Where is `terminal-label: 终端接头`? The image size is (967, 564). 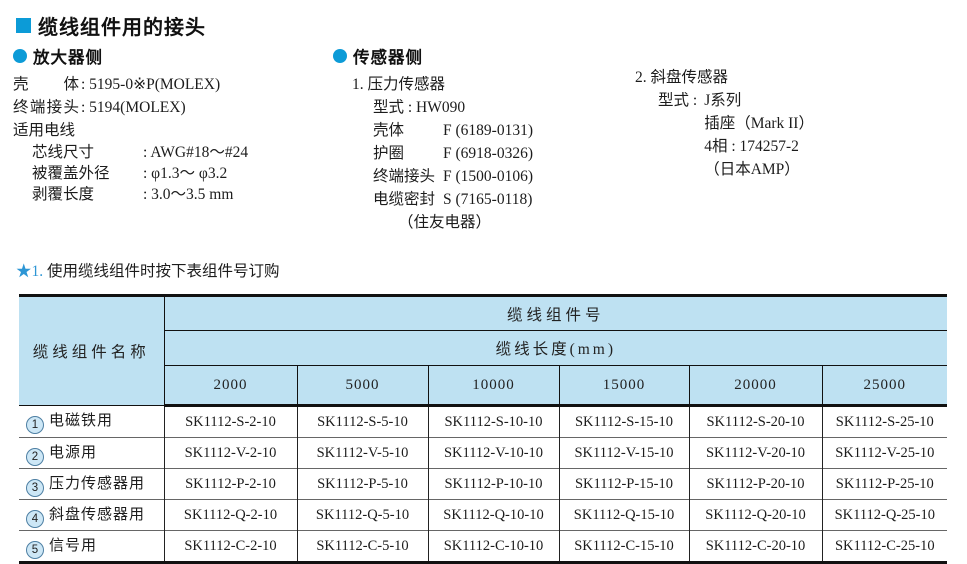 terminal-label: 终端接头 is located at coordinates (46, 107).